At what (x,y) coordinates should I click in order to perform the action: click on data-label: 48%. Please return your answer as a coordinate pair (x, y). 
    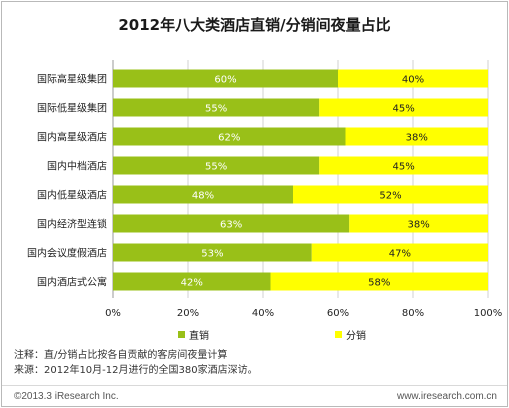
    Looking at the image, I should click on (203, 196).